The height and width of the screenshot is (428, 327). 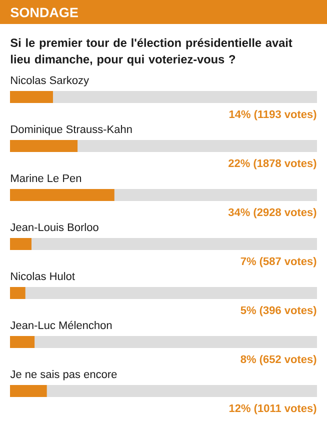 What do you see at coordinates (272, 115) in the screenshot?
I see `data-label: 14% (1193 votes)` at bounding box center [272, 115].